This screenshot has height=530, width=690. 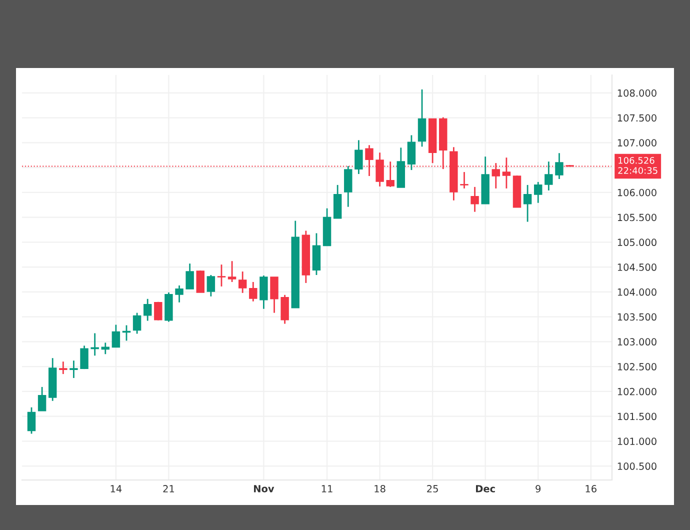 What do you see at coordinates (637, 142) in the screenshot?
I see `y-tick-label: 107.000` at bounding box center [637, 142].